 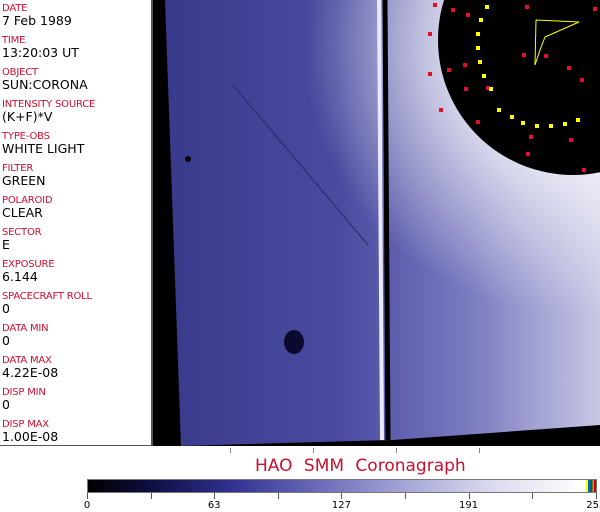 What do you see at coordinates (214, 505) in the screenshot?
I see `colorbar-tick-label: 63` at bounding box center [214, 505].